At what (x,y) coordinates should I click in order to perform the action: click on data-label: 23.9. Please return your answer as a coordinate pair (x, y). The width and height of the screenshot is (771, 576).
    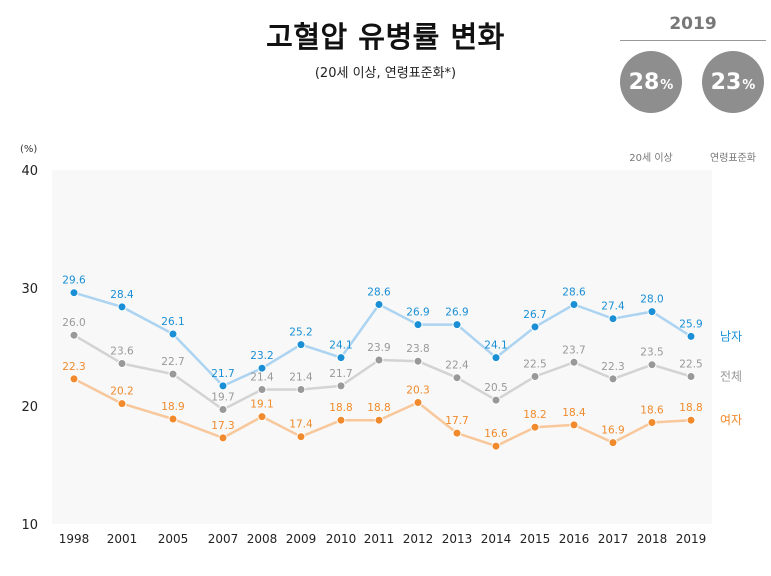
    Looking at the image, I should click on (378, 348).